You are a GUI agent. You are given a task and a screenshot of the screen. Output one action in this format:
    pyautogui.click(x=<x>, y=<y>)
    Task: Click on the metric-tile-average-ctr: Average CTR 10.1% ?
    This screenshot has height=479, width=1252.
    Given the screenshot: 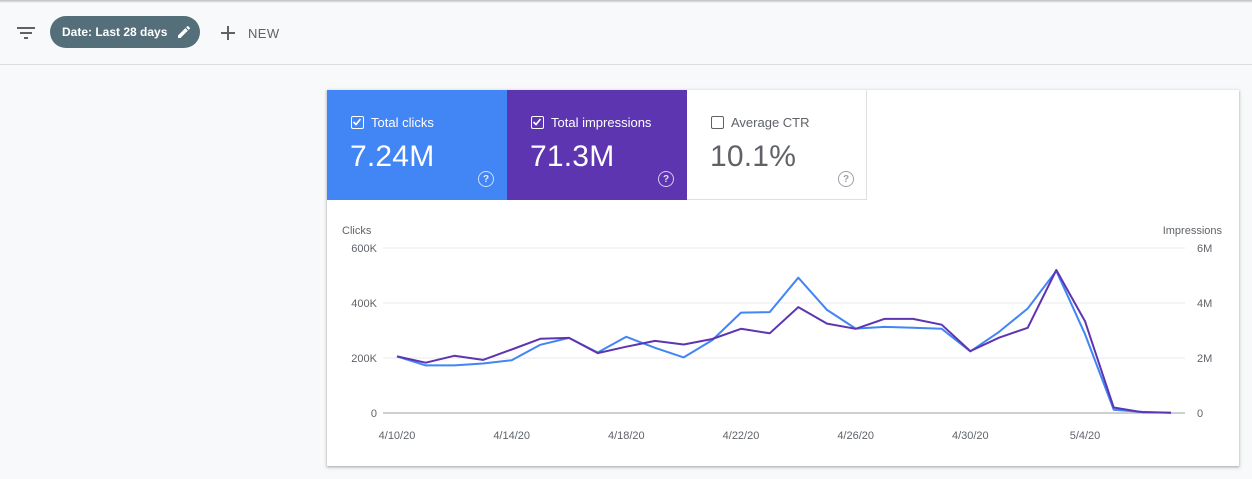 What is the action you would take?
    pyautogui.click(x=777, y=145)
    